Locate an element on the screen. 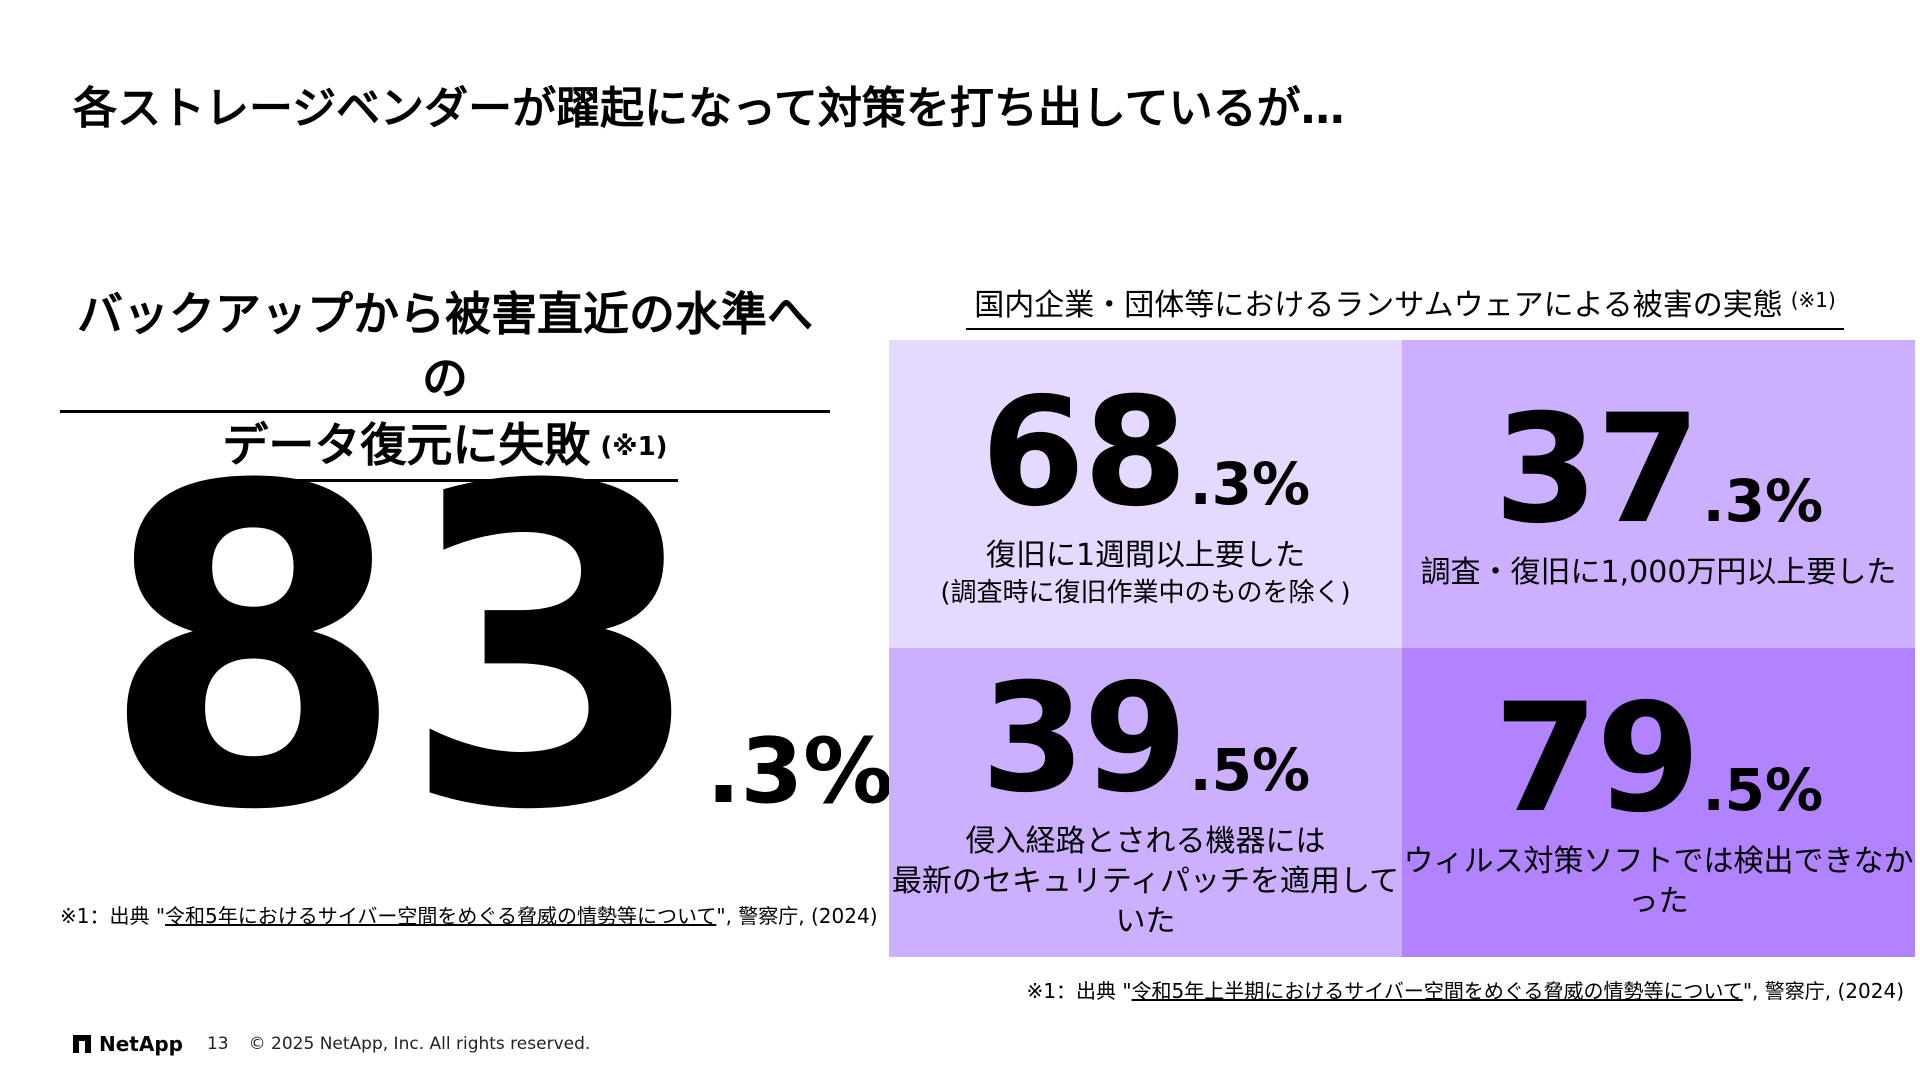  stat-value: 39.5% is located at coordinates (1145, 739).